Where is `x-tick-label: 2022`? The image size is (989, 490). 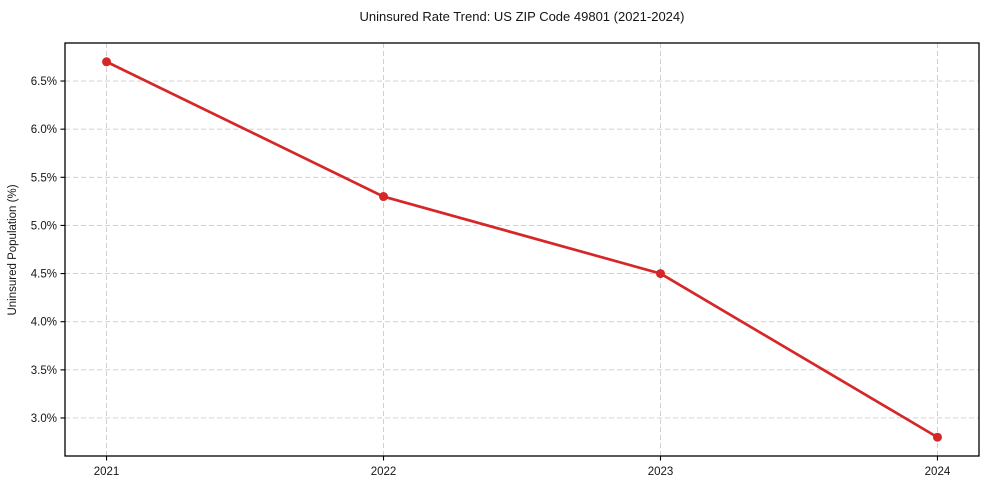
x-tick-label: 2022 is located at coordinates (384, 472).